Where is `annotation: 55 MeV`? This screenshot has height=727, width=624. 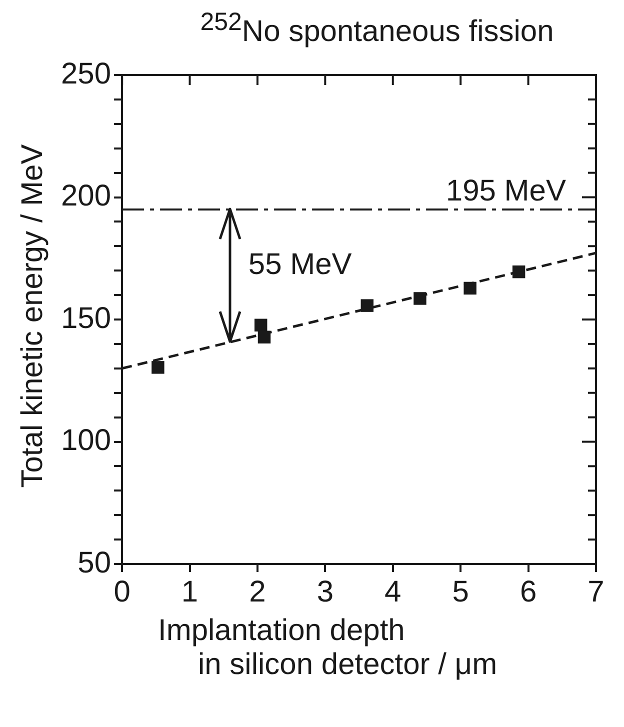
annotation: 55 MeV is located at coordinates (300, 265).